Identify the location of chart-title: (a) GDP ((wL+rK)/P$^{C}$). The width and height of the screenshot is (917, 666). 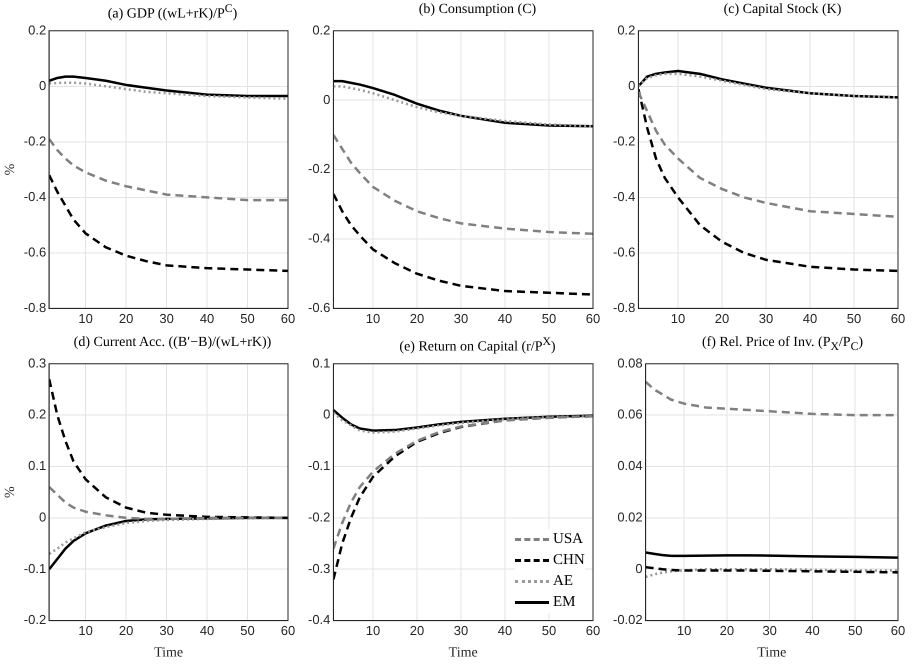
(172, 12).